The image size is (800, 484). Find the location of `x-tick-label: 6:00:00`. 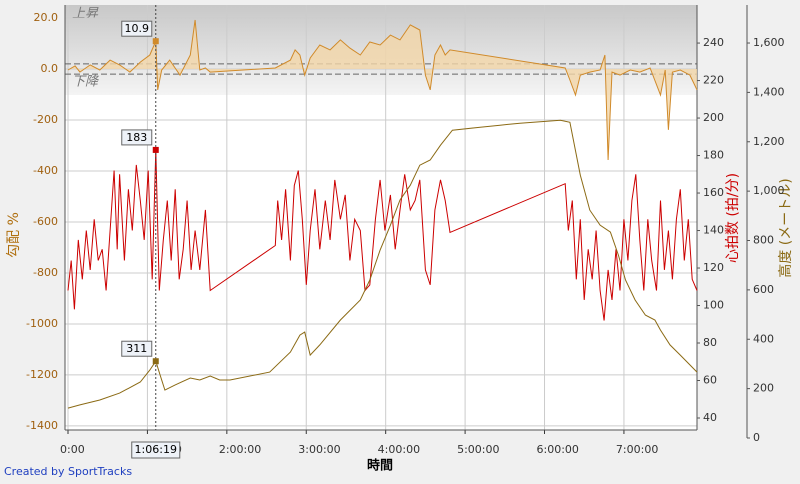

x-tick-label: 6:00:00 is located at coordinates (558, 449).